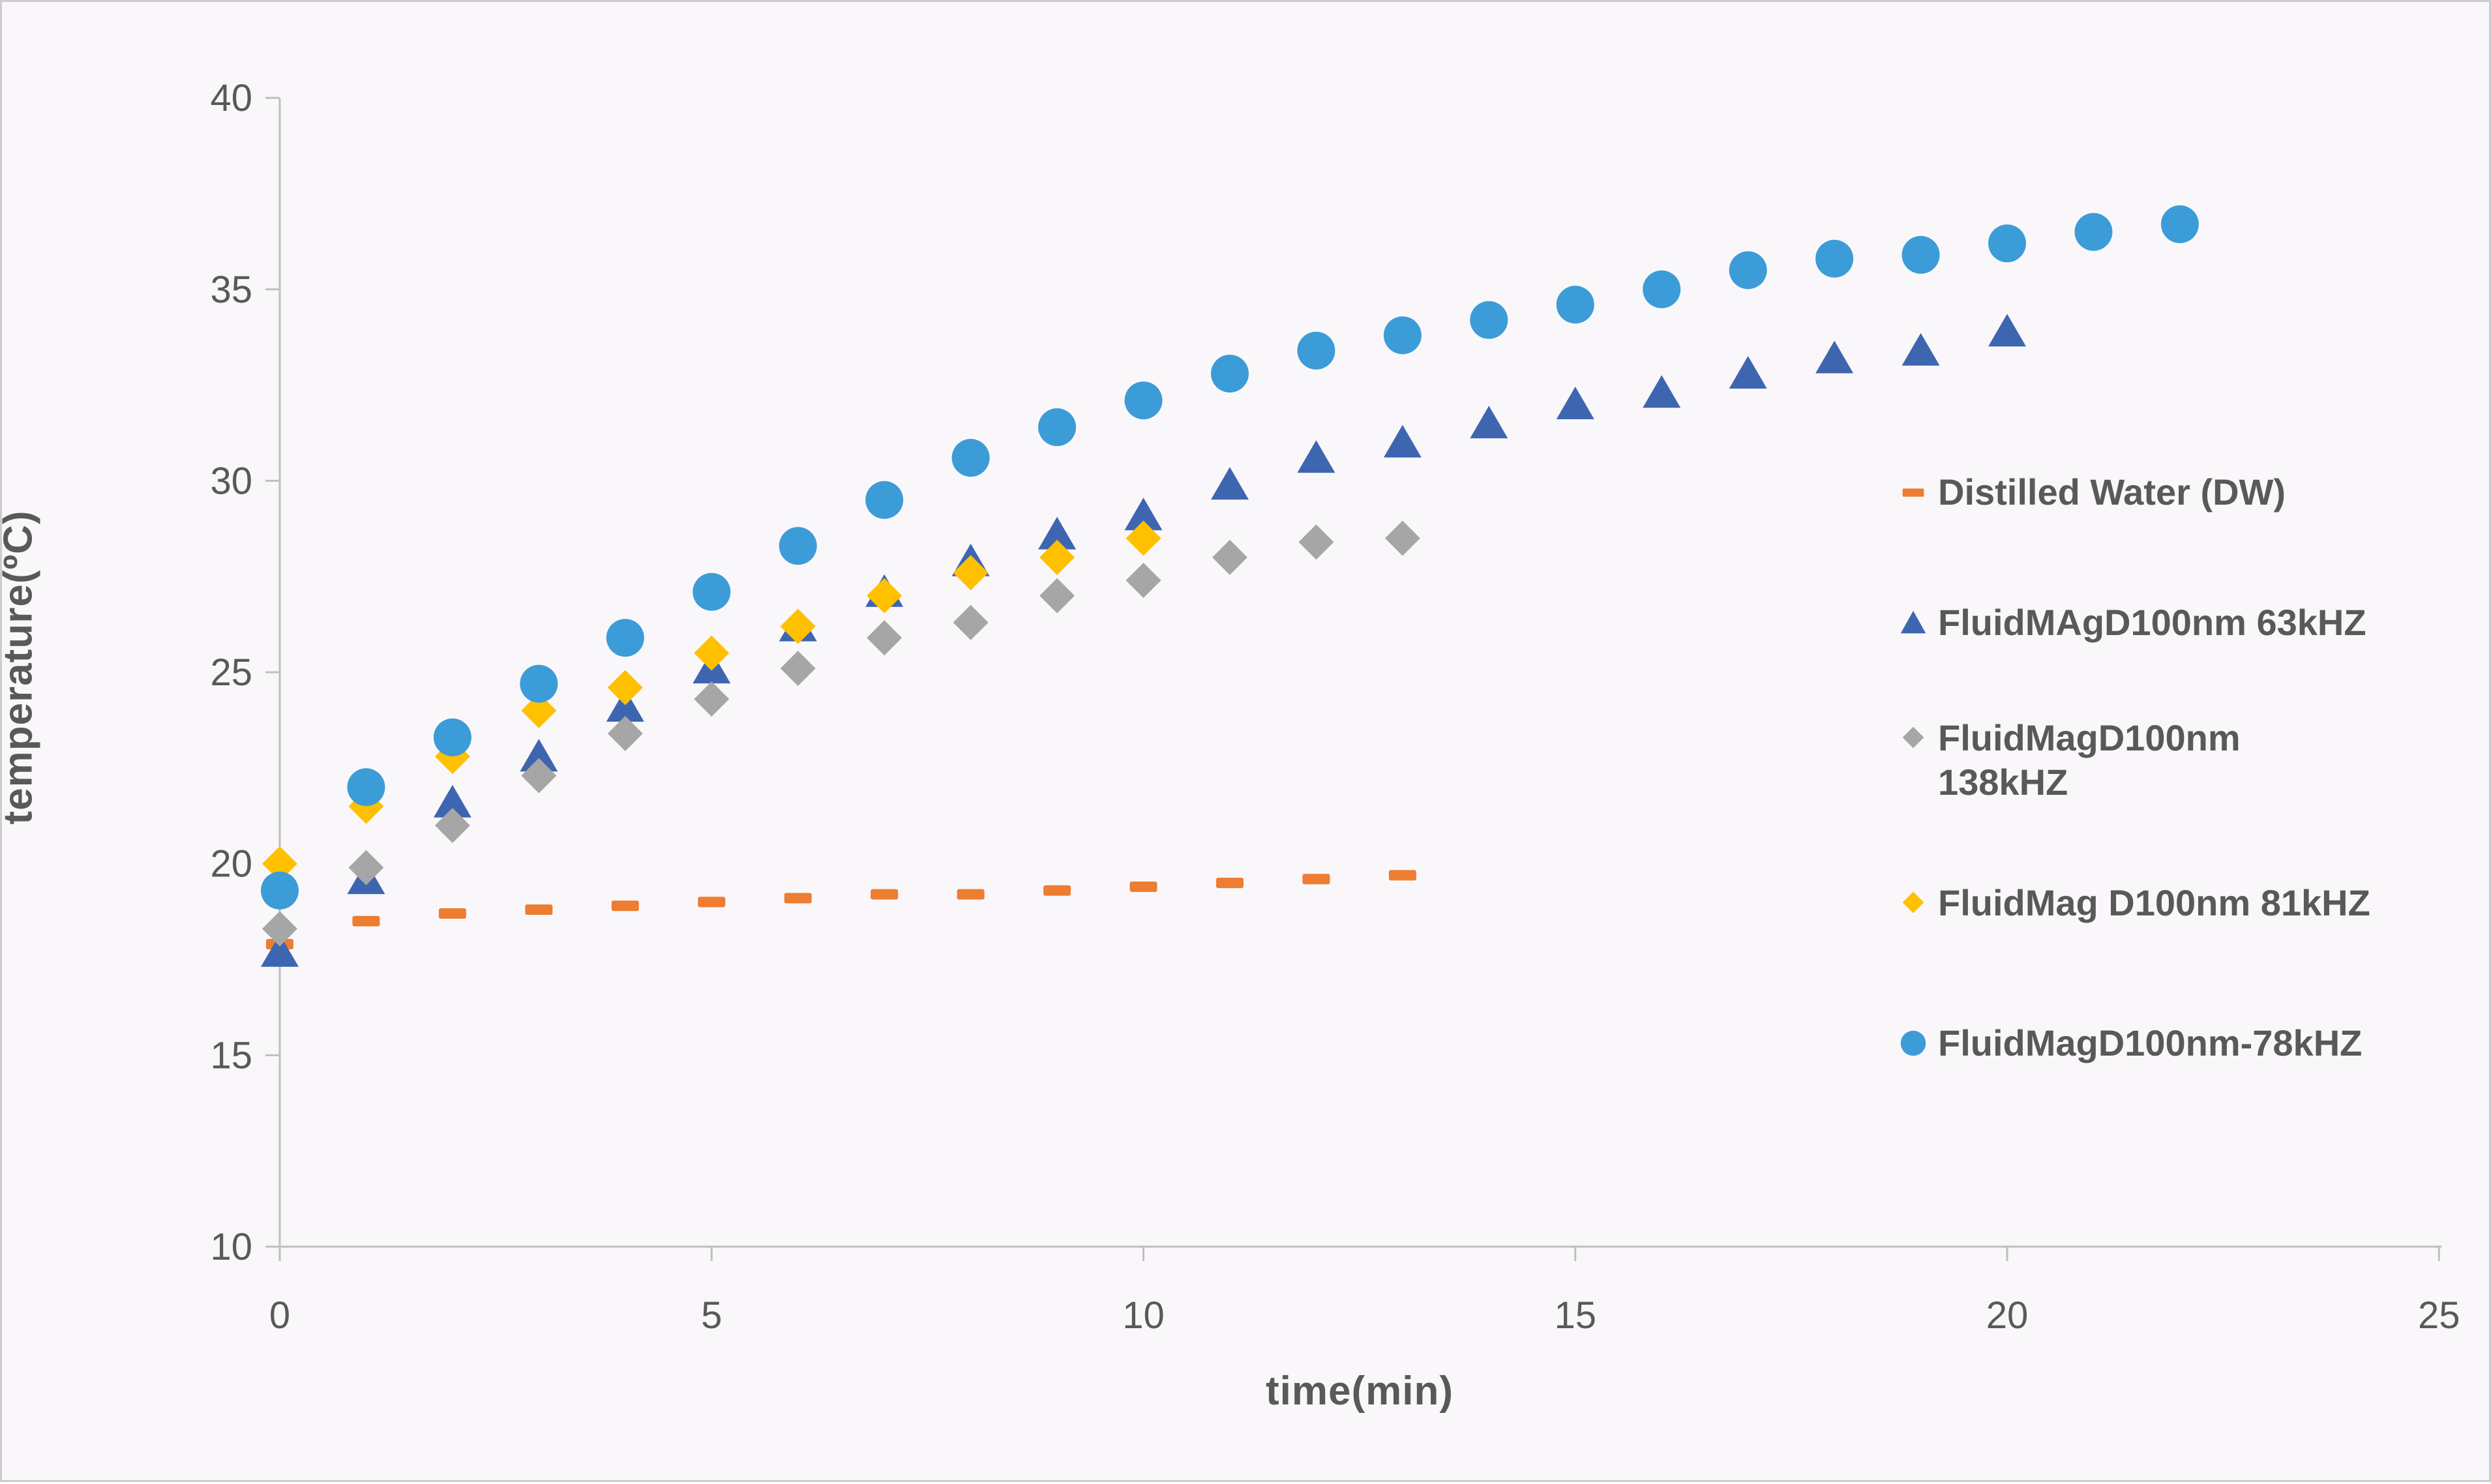 This screenshot has height=1484, width=2491. Describe the element at coordinates (1913, 1043) in the screenshot. I see `legend-circle-icon` at that location.